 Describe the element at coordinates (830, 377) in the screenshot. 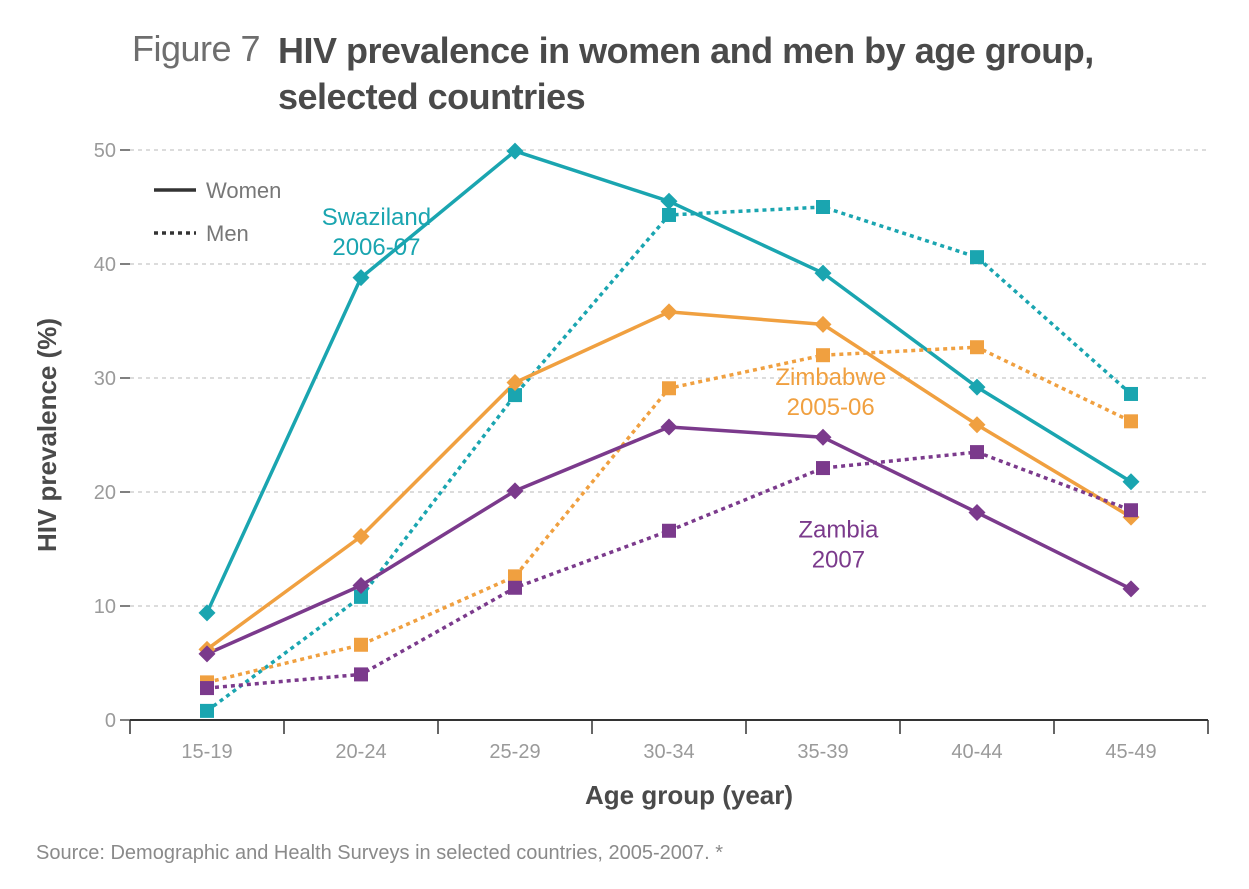

I see `annotation-label: Zimbabwe` at that location.